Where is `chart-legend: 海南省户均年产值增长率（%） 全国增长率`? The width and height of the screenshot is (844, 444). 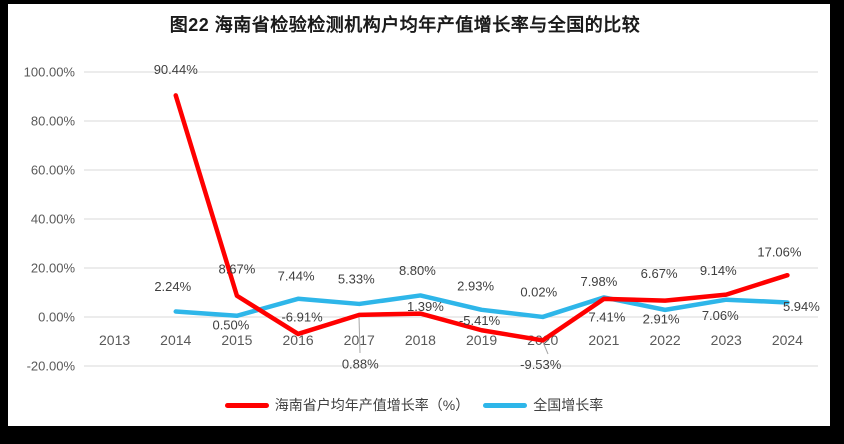
chart-legend: 海南省户均年产值增长率（%） 全国增长率 is located at coordinates (414, 405).